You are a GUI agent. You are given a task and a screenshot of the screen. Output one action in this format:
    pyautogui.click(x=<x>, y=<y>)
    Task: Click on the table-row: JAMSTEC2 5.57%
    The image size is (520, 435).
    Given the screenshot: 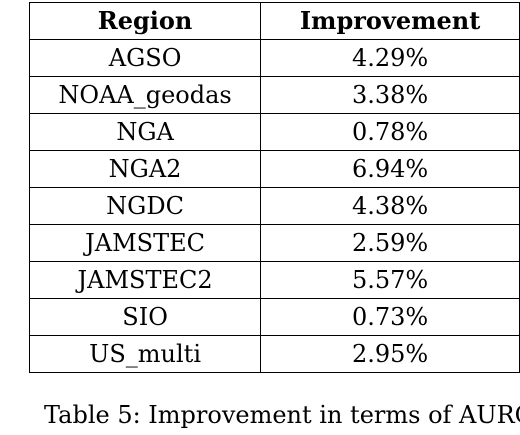 What is the action you would take?
    pyautogui.click(x=274, y=280)
    